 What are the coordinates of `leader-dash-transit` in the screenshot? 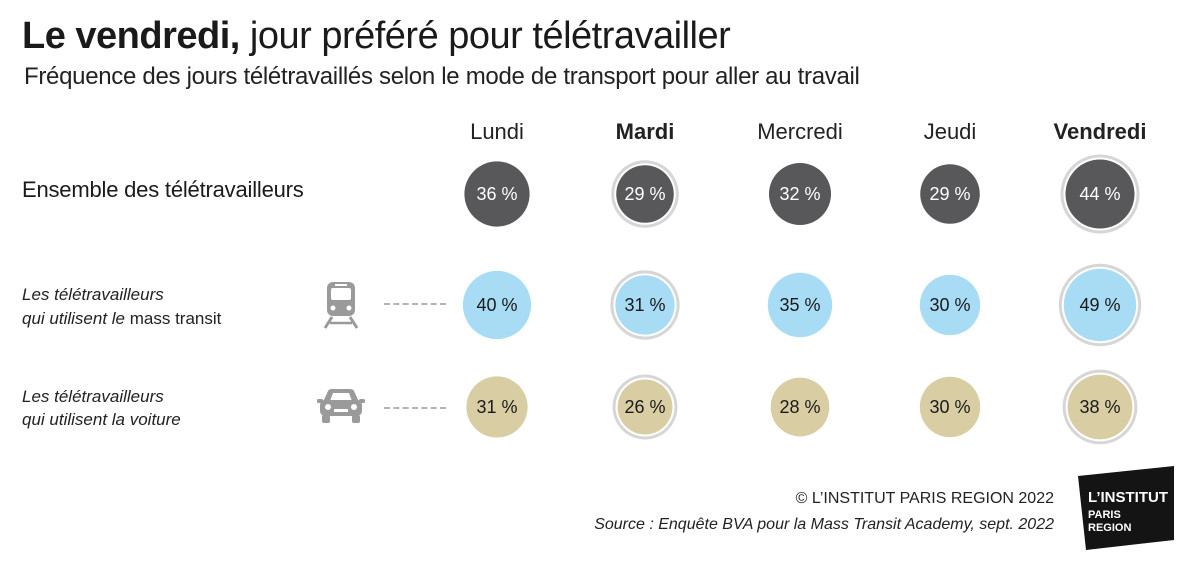 It's located at (415, 304).